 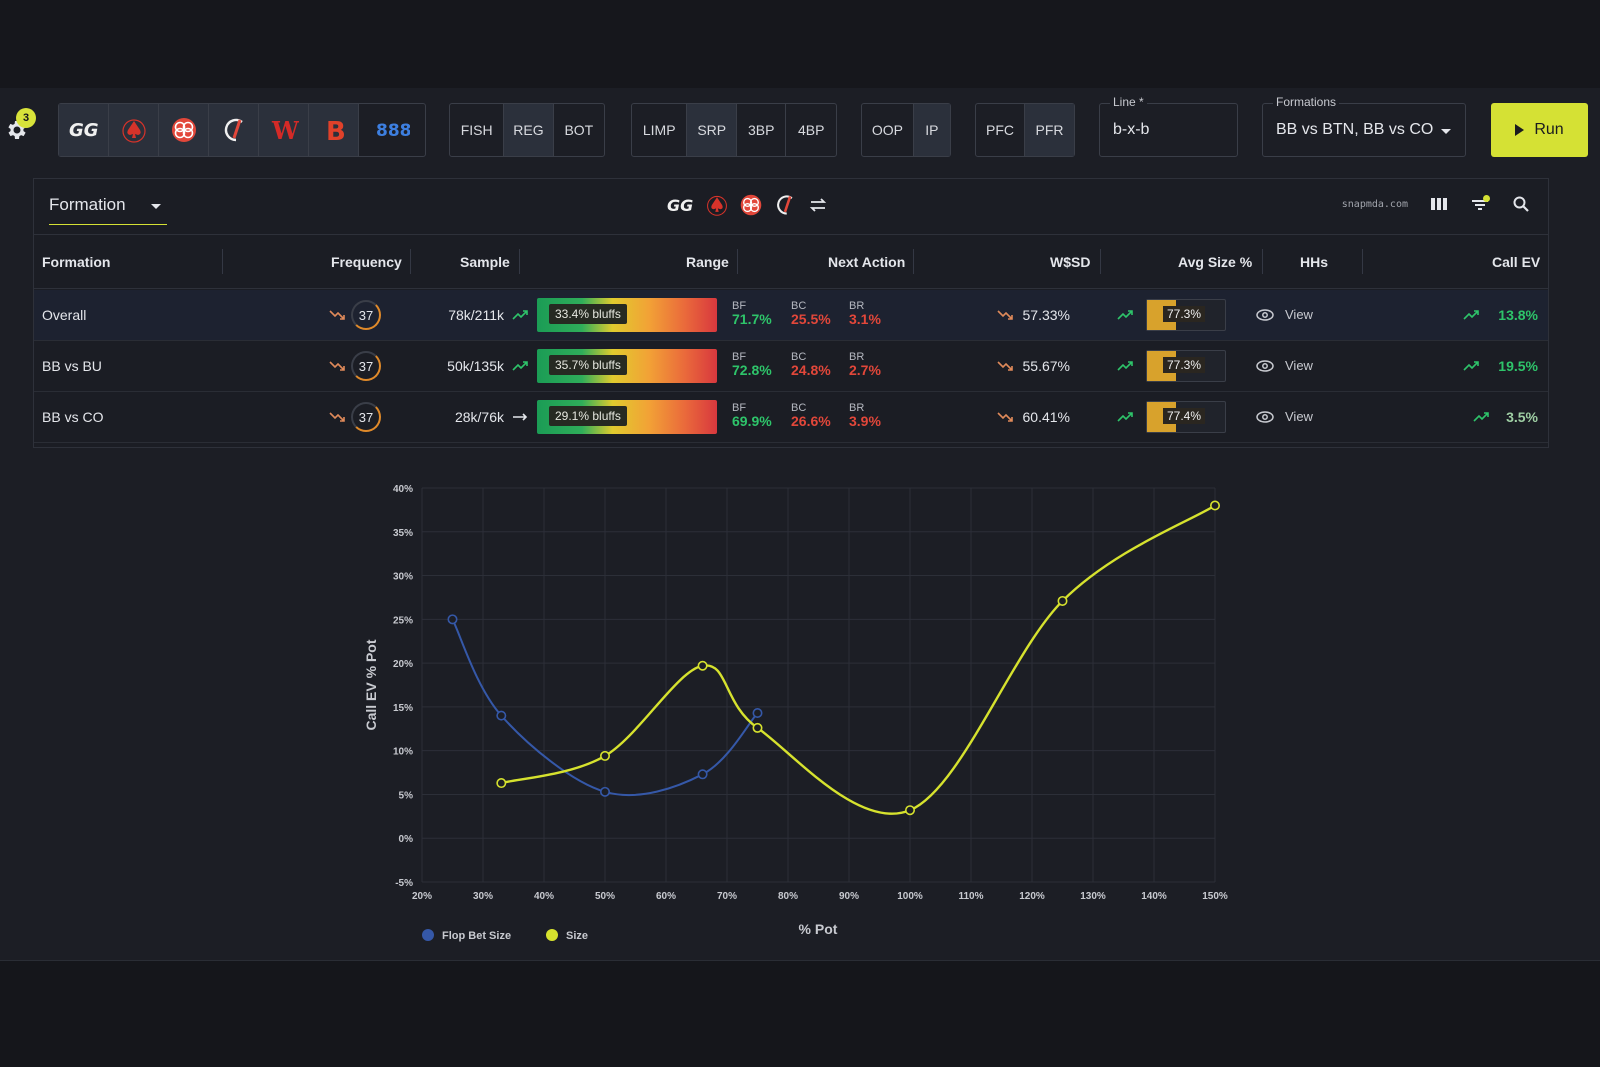 I want to click on y-tick-label: 30%, so click(x=403, y=577).